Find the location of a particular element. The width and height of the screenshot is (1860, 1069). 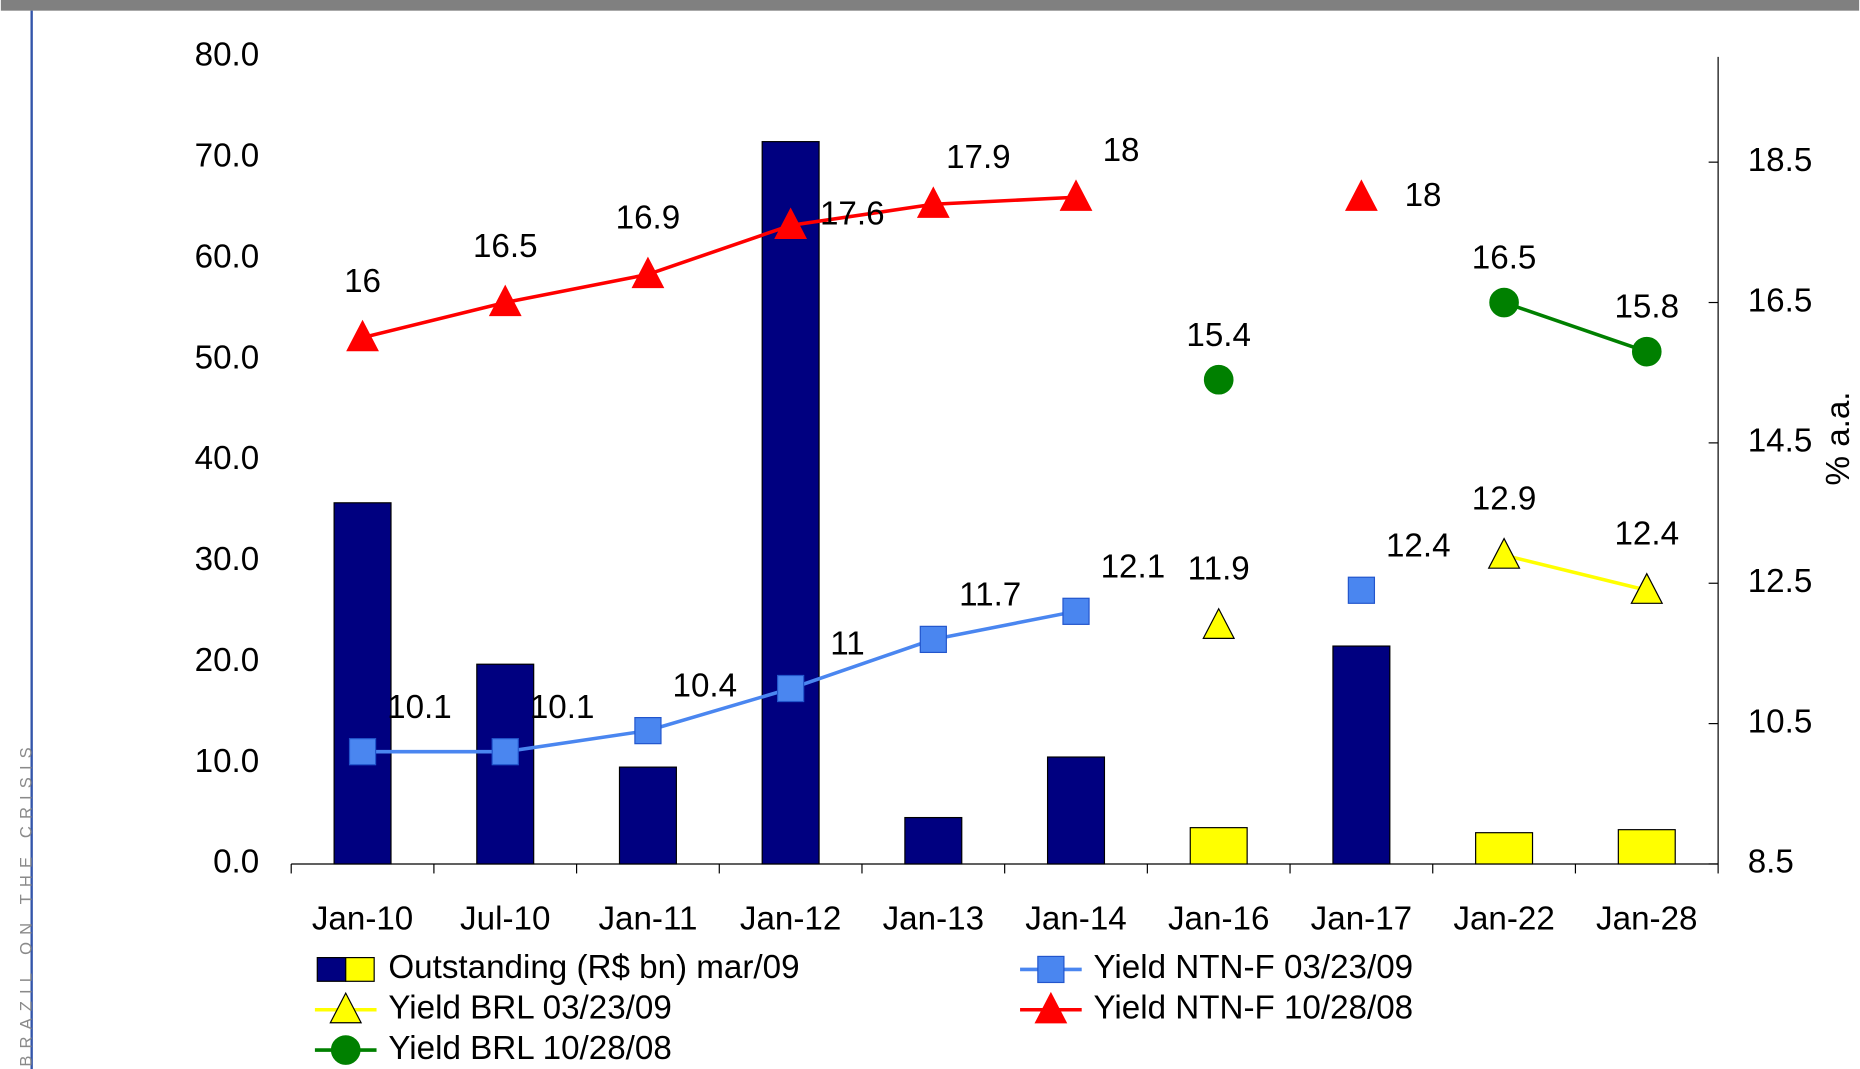

data-label: 16 is located at coordinates (362, 281).